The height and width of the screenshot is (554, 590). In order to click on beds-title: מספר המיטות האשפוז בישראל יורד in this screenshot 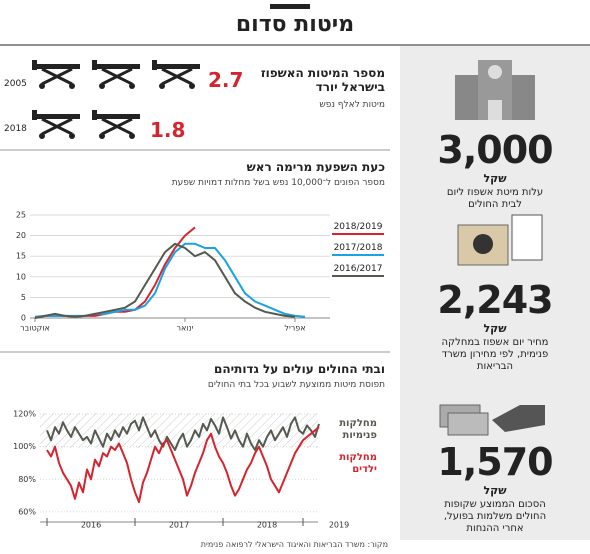, I will do `click(307, 80)`.